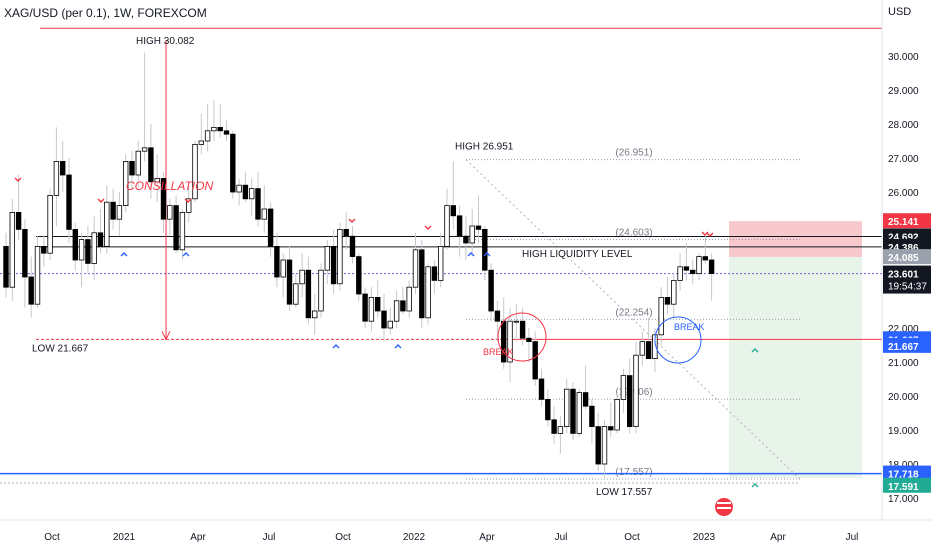 The width and height of the screenshot is (932, 550). I want to click on currency-label: USD, so click(900, 12).